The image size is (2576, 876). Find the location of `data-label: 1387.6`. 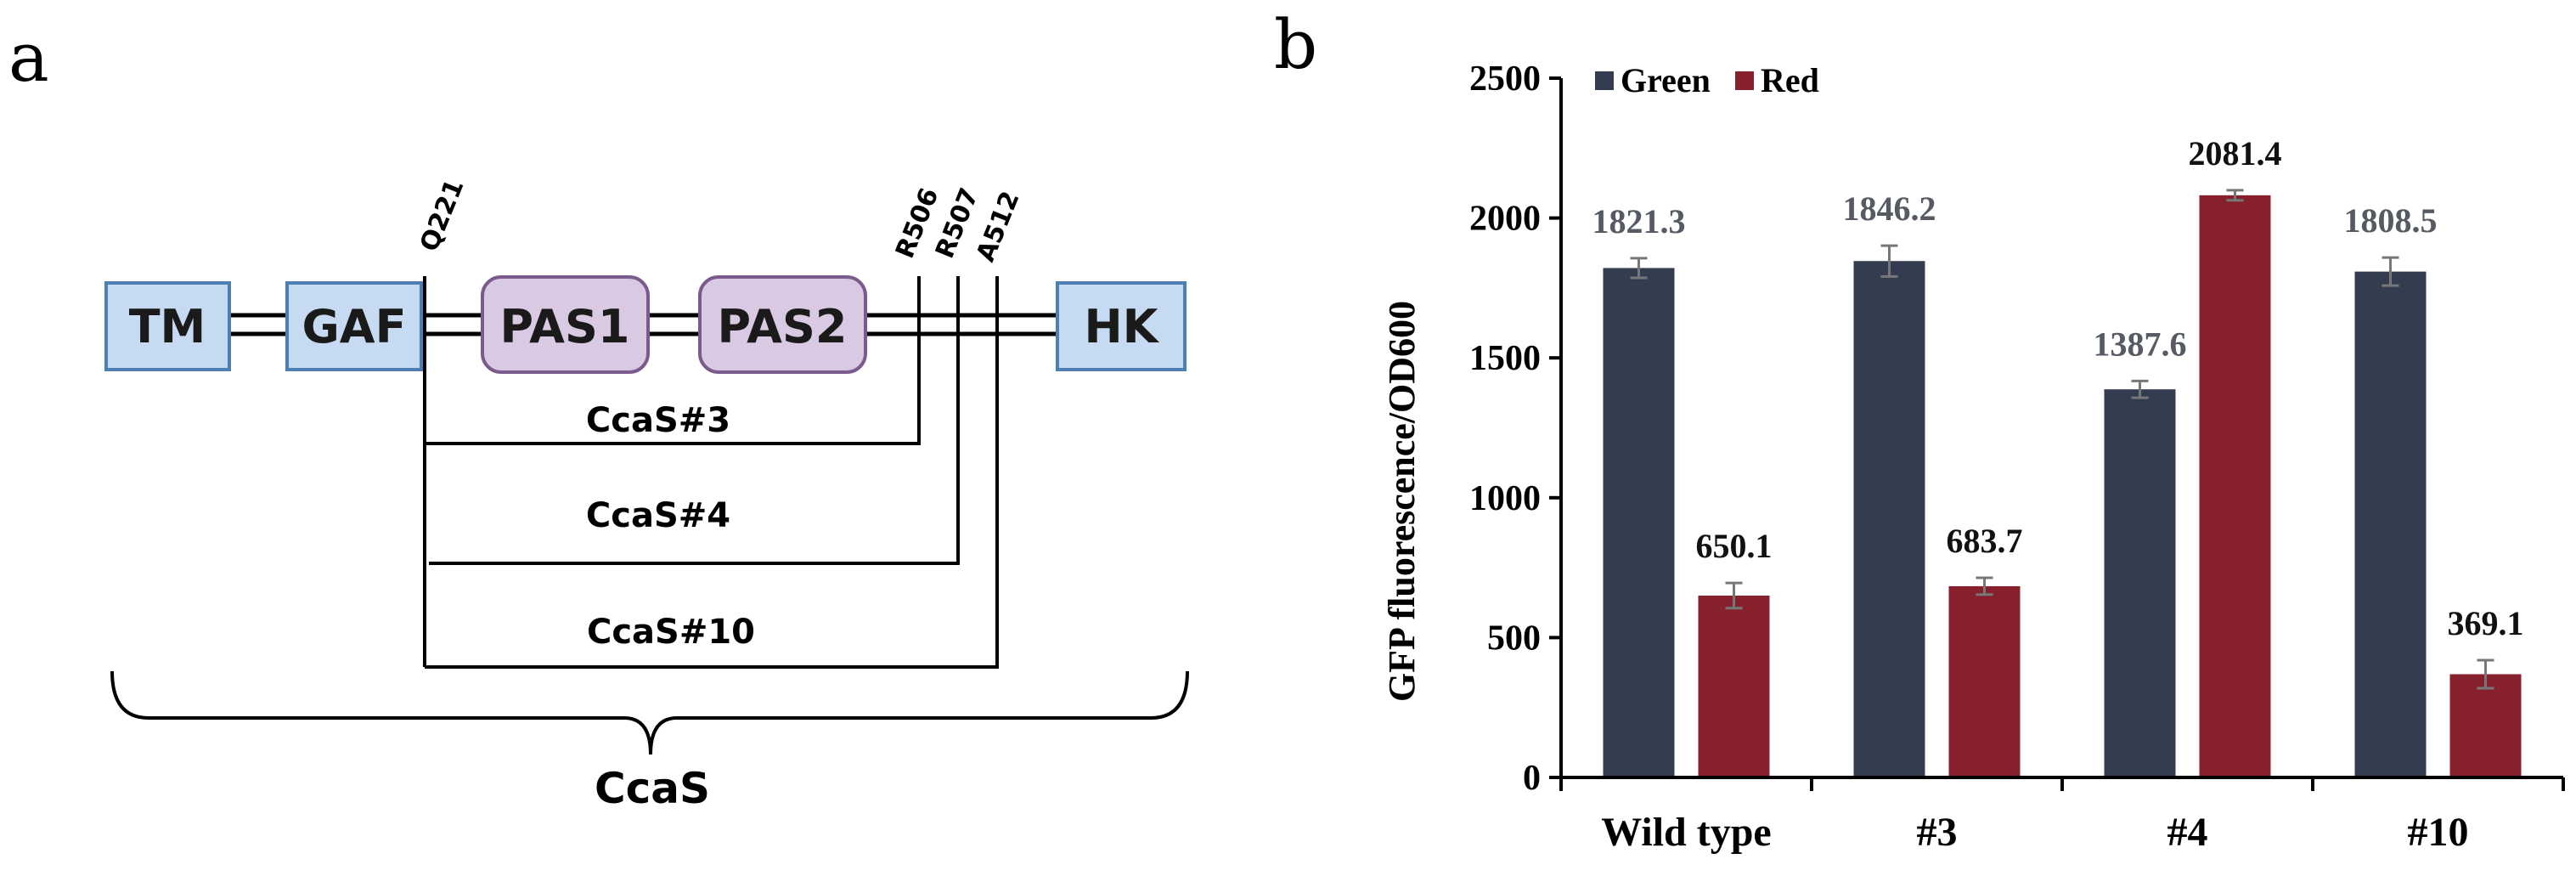

data-label: 1387.6 is located at coordinates (2140, 344).